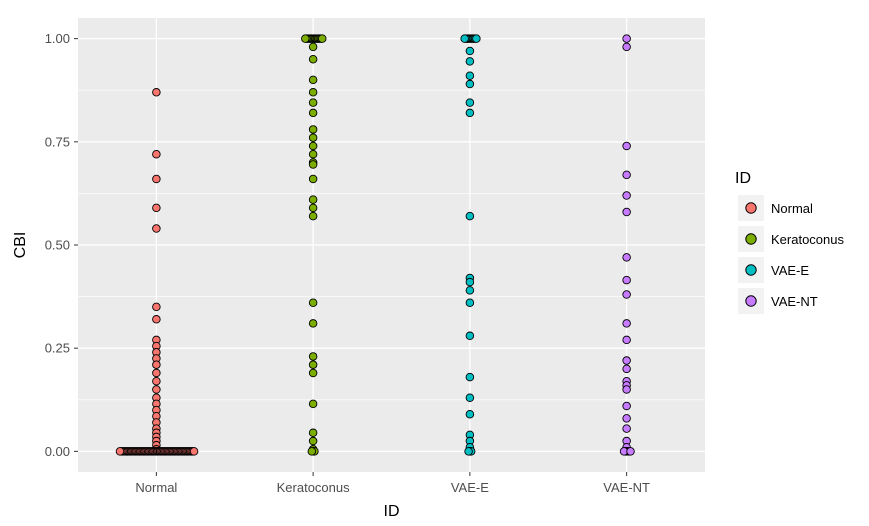  I want to click on x-tick-label: Normal, so click(156, 487).